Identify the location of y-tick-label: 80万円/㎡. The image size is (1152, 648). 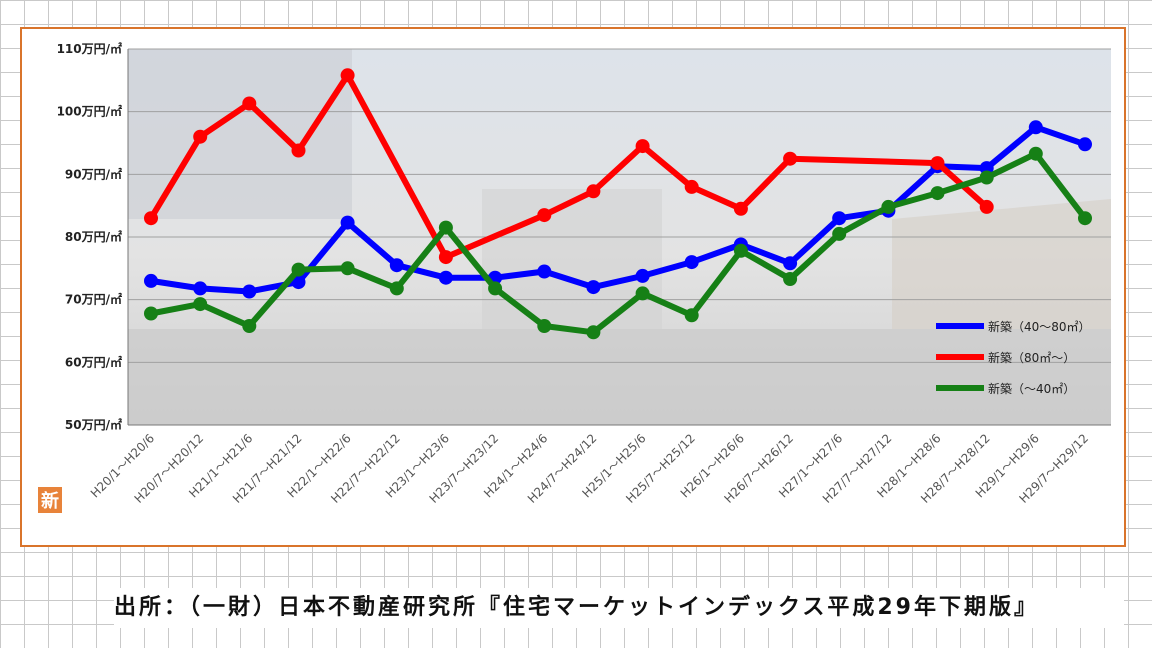
(93, 236).